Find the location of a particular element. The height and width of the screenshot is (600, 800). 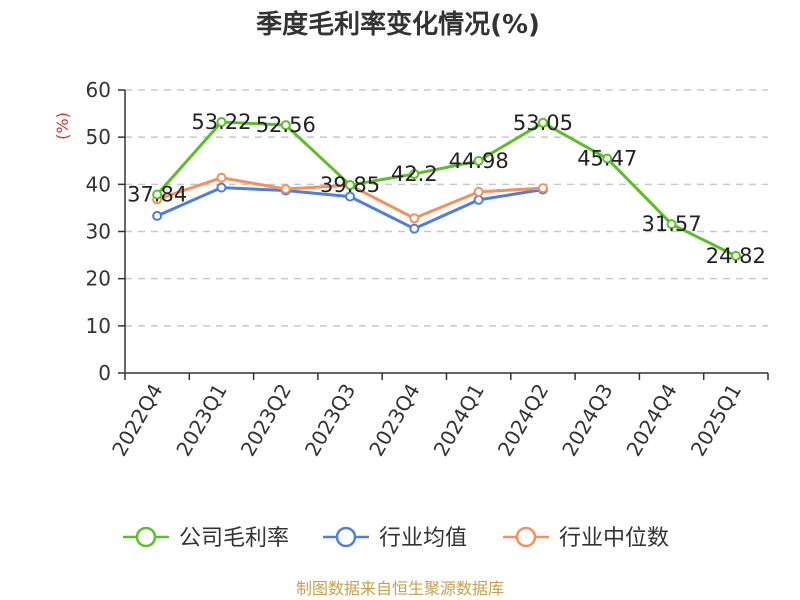

x-tick-label: 2024Q4 is located at coordinates (651, 420).